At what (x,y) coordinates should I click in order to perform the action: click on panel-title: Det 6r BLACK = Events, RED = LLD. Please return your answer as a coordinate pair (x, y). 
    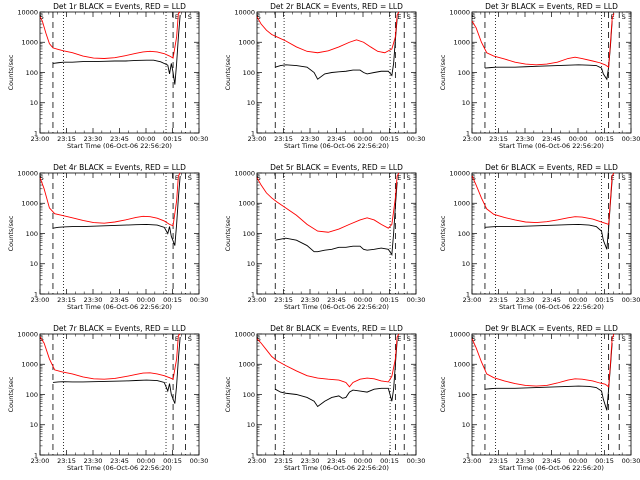
    Looking at the image, I should click on (551, 167).